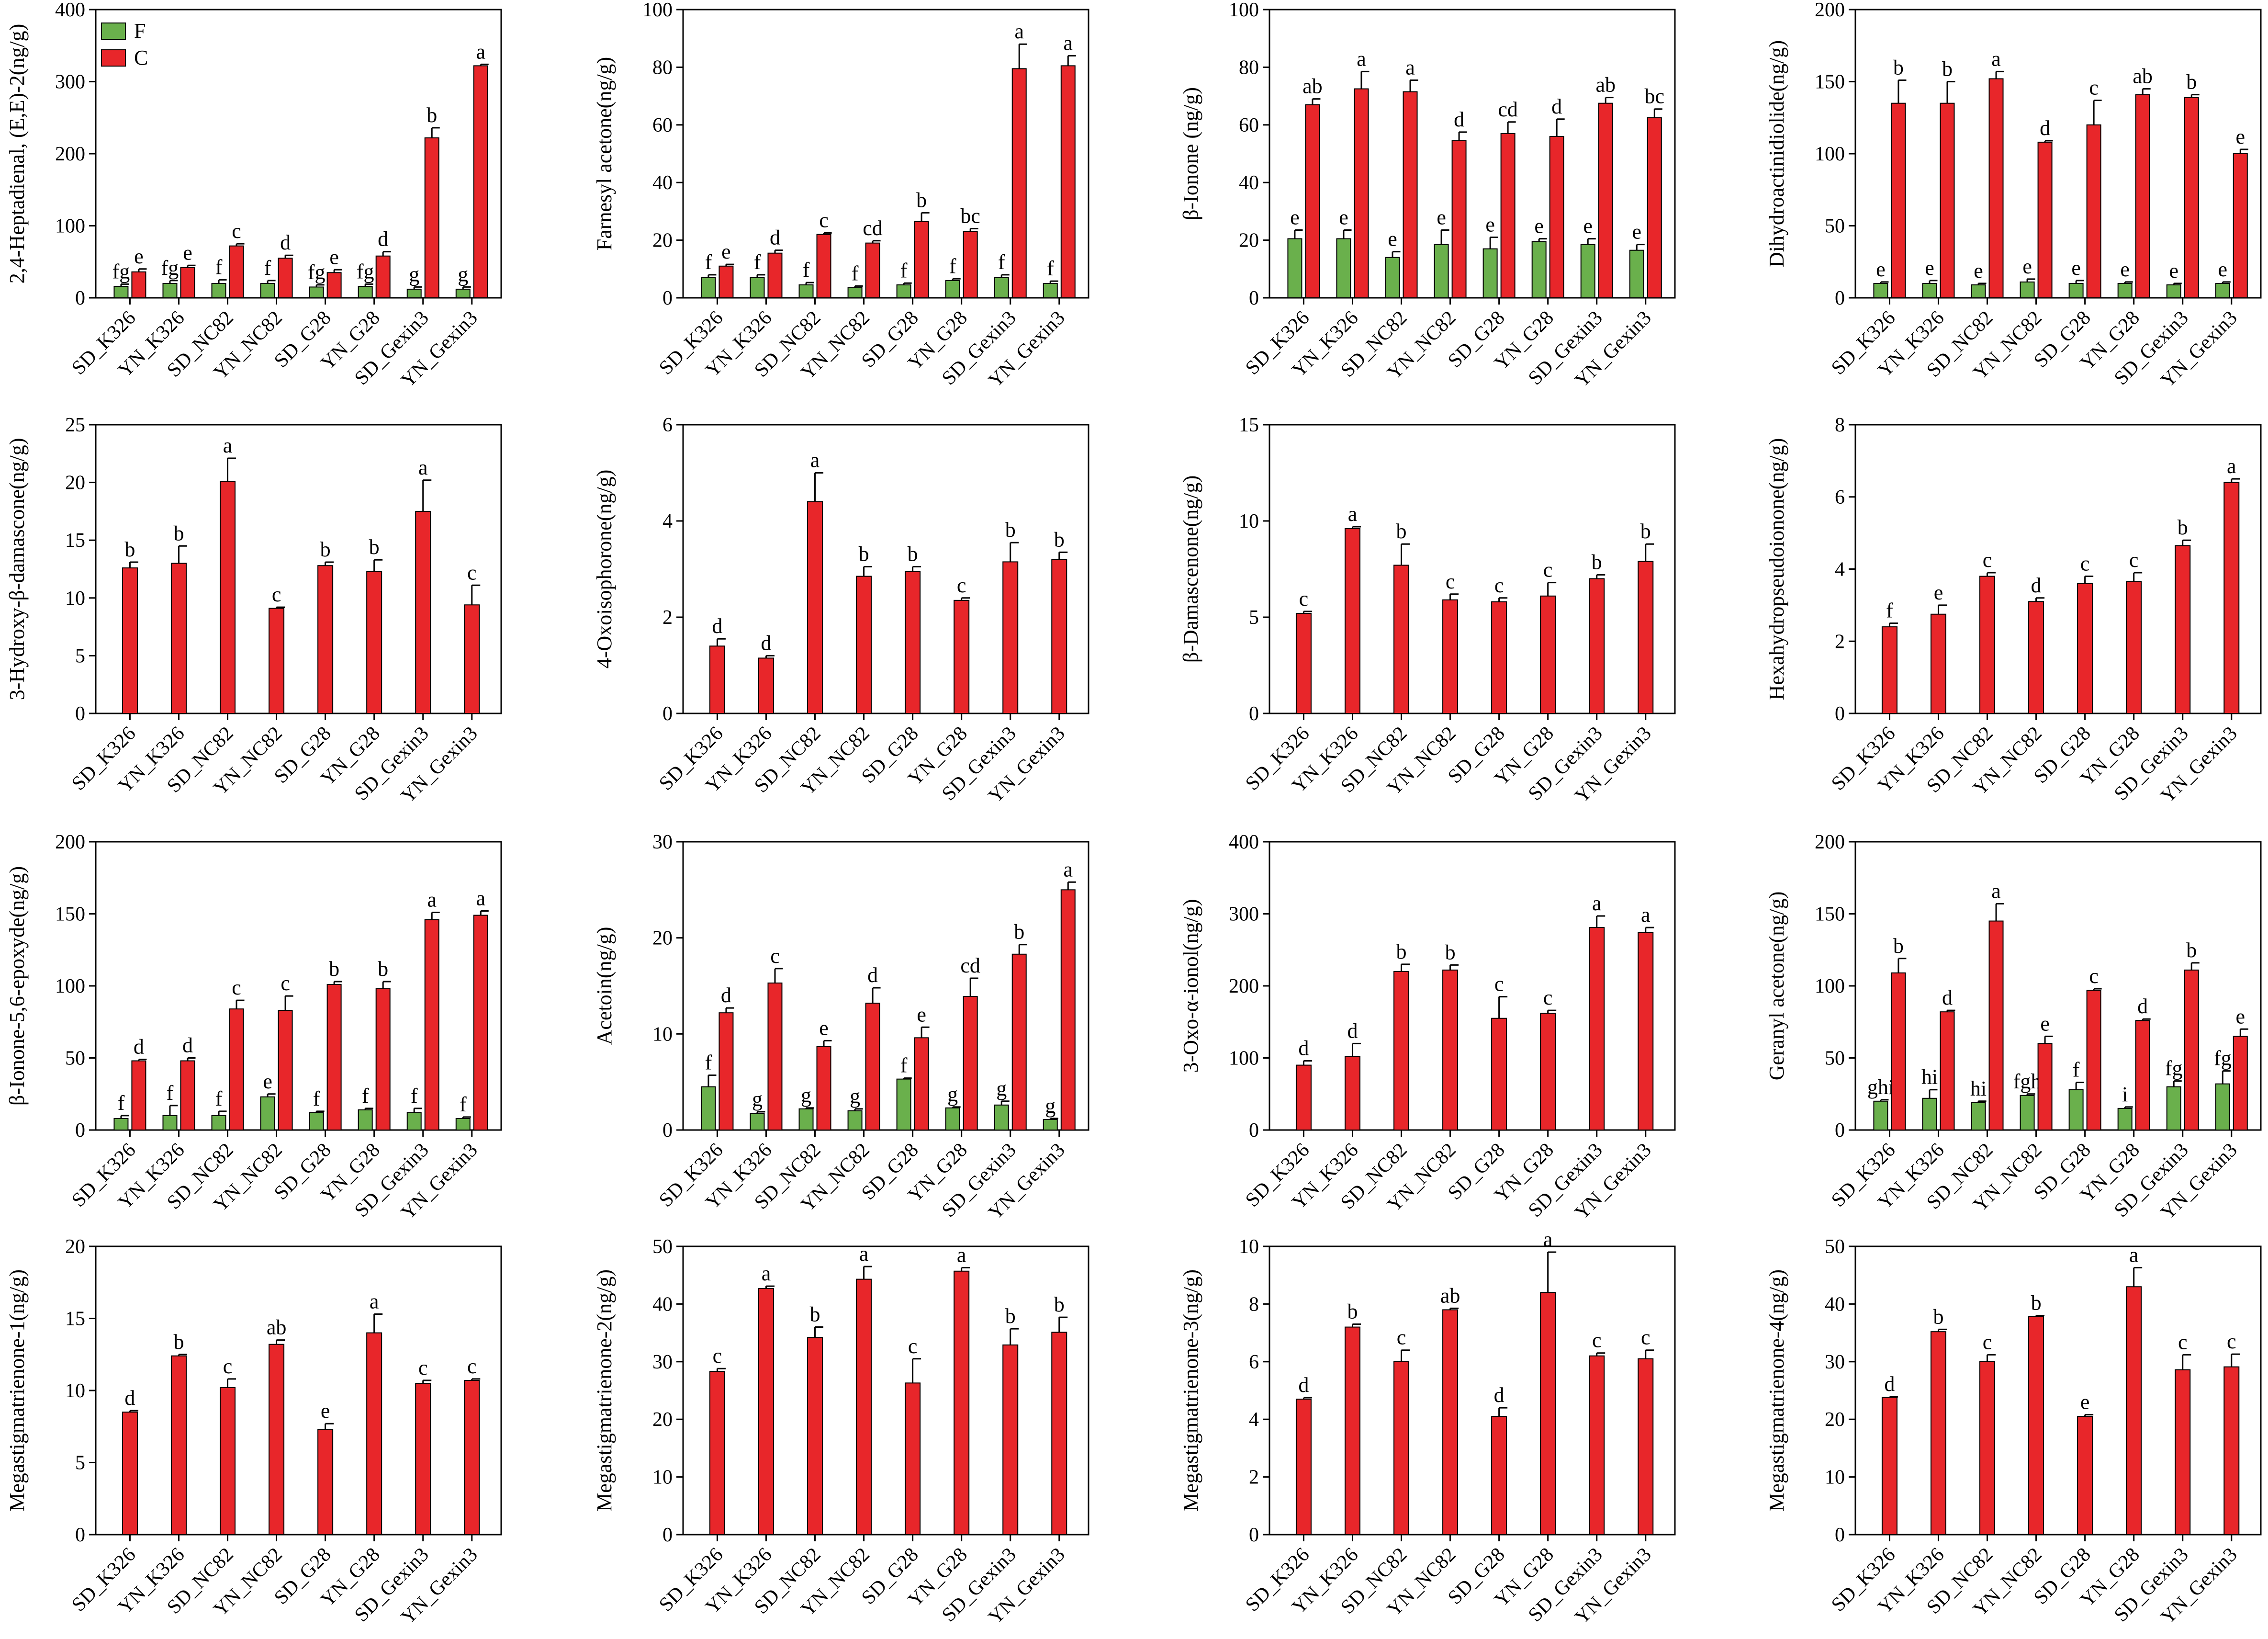 The height and width of the screenshot is (1639, 2268). Describe the element at coordinates (1450, 1295) in the screenshot. I see `significance-label: ab` at that location.